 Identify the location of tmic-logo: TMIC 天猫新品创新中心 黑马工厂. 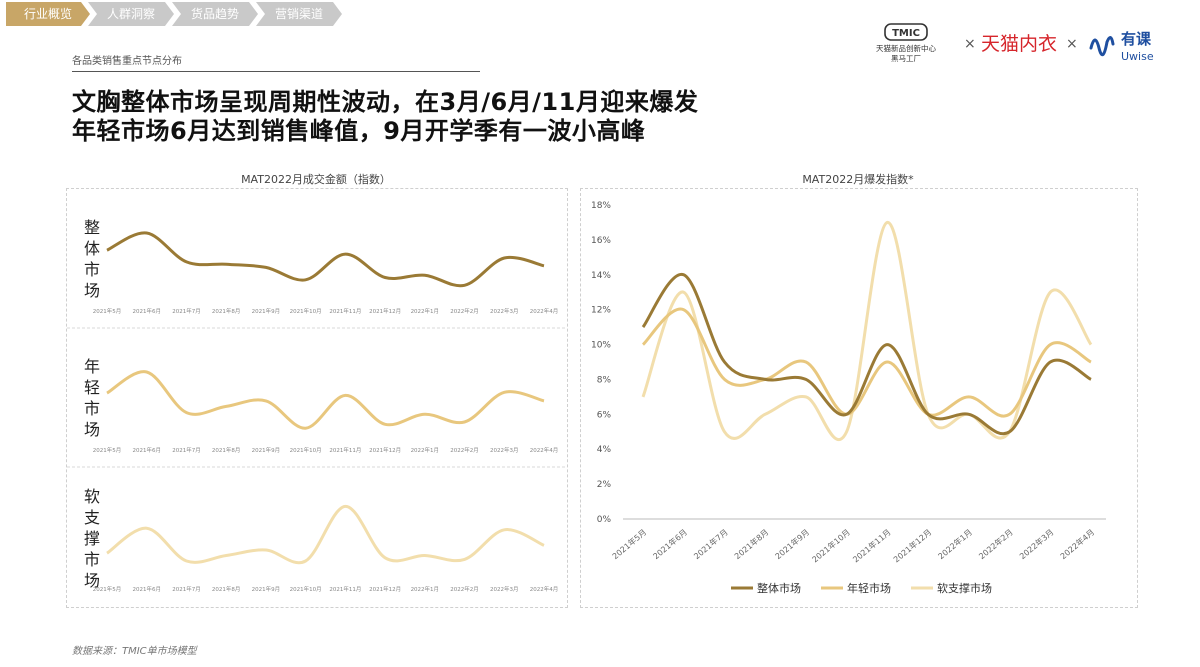
(906, 43).